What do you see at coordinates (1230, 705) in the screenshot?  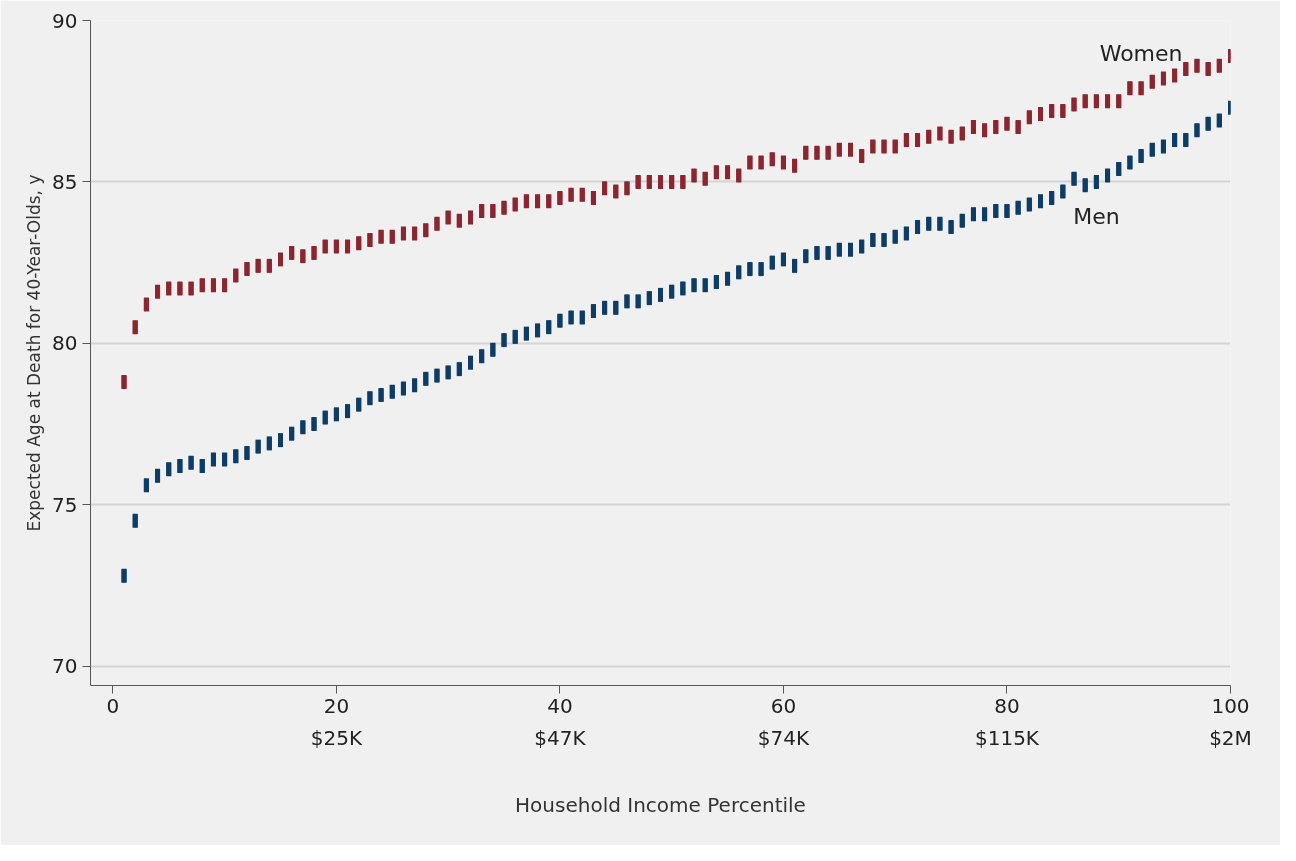 I see `x-tick-label: 100` at bounding box center [1230, 705].